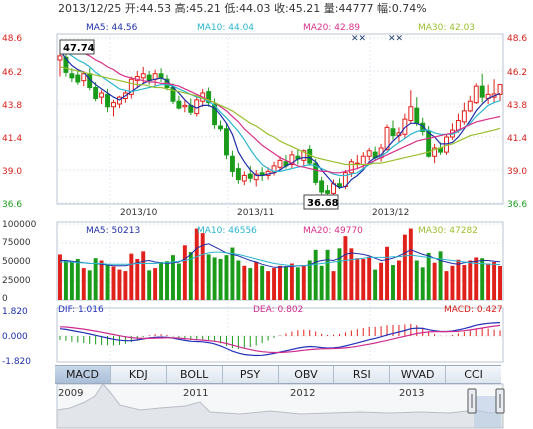 The width and height of the screenshot is (533, 429). What do you see at coordinates (517, 73) in the screenshot?
I see `price-ytick-right: 46.2` at bounding box center [517, 73].